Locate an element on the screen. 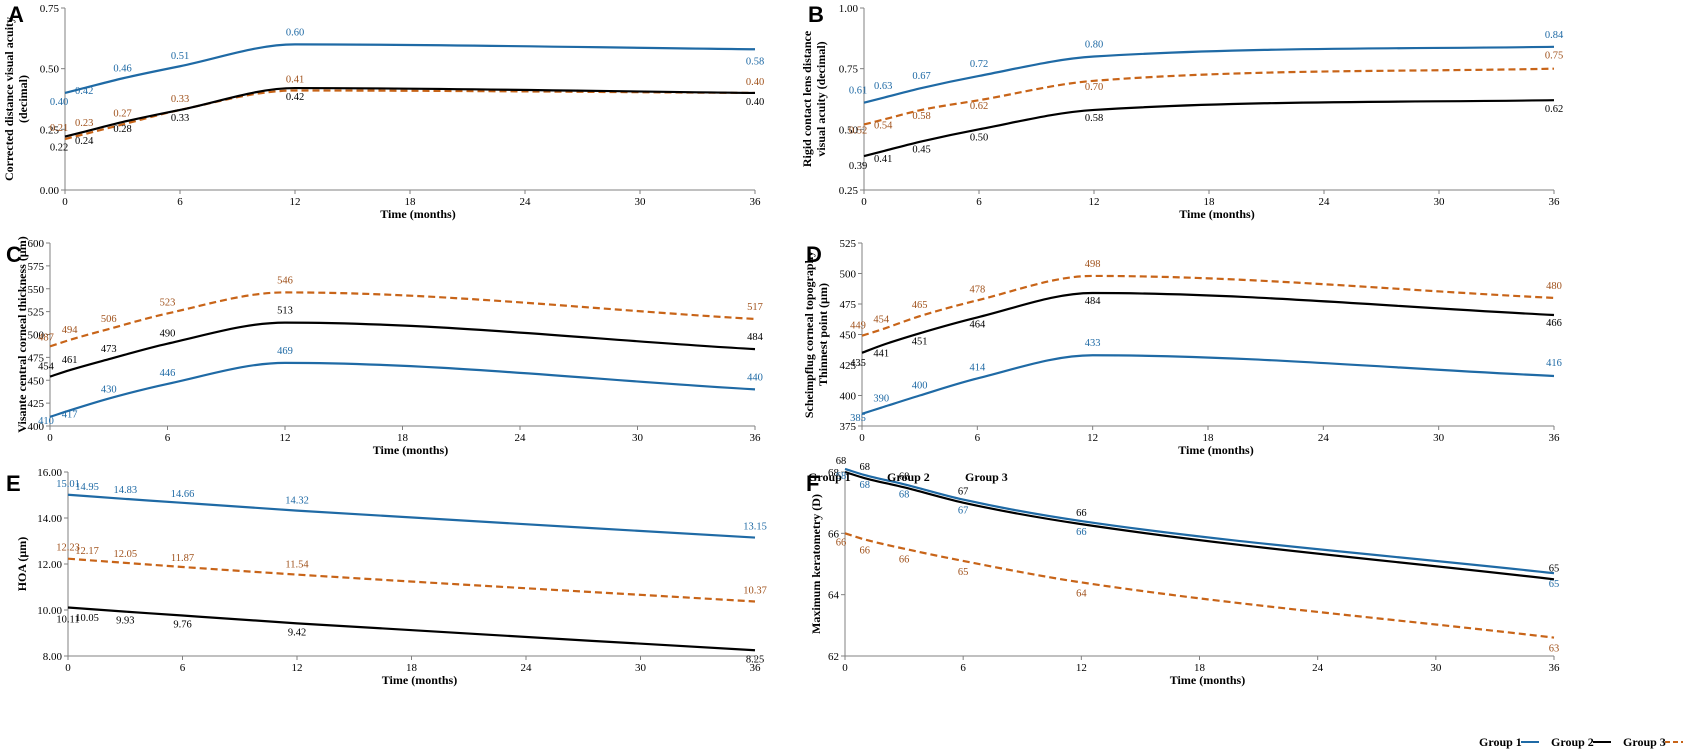 The height and width of the screenshot is (750, 1686). y-tick-label: 475 is located at coordinates (848, 305).